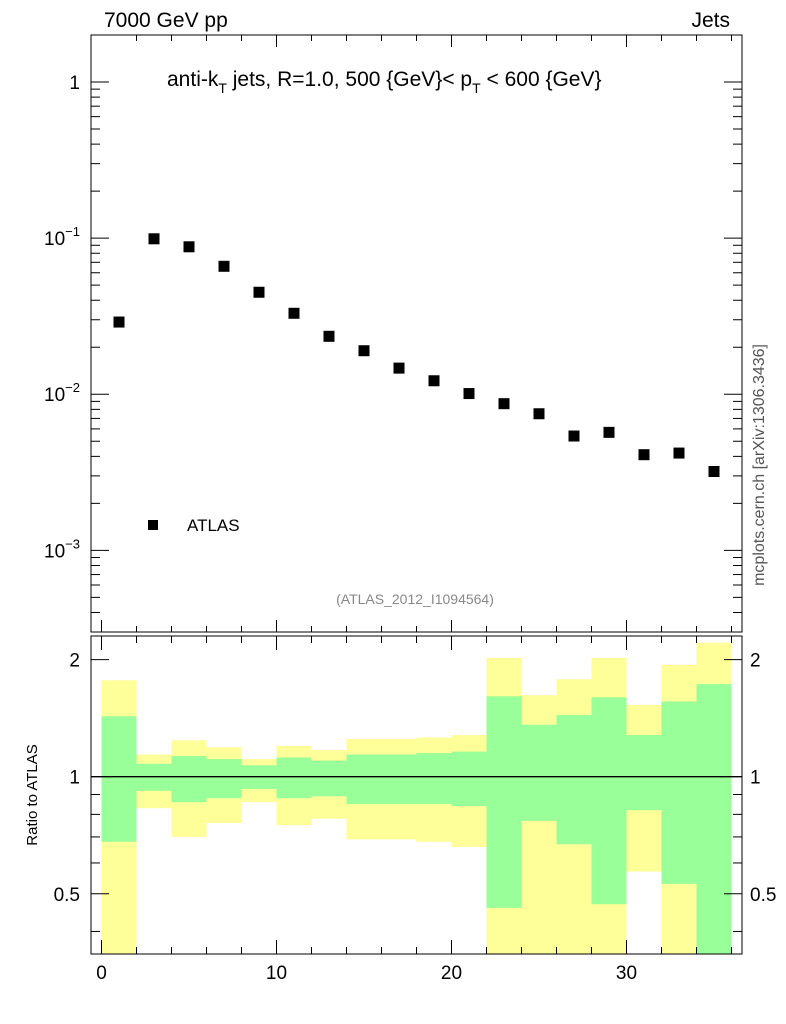  What do you see at coordinates (755, 661) in the screenshot?
I see `ratio-y-tick-label-right: 2` at bounding box center [755, 661].